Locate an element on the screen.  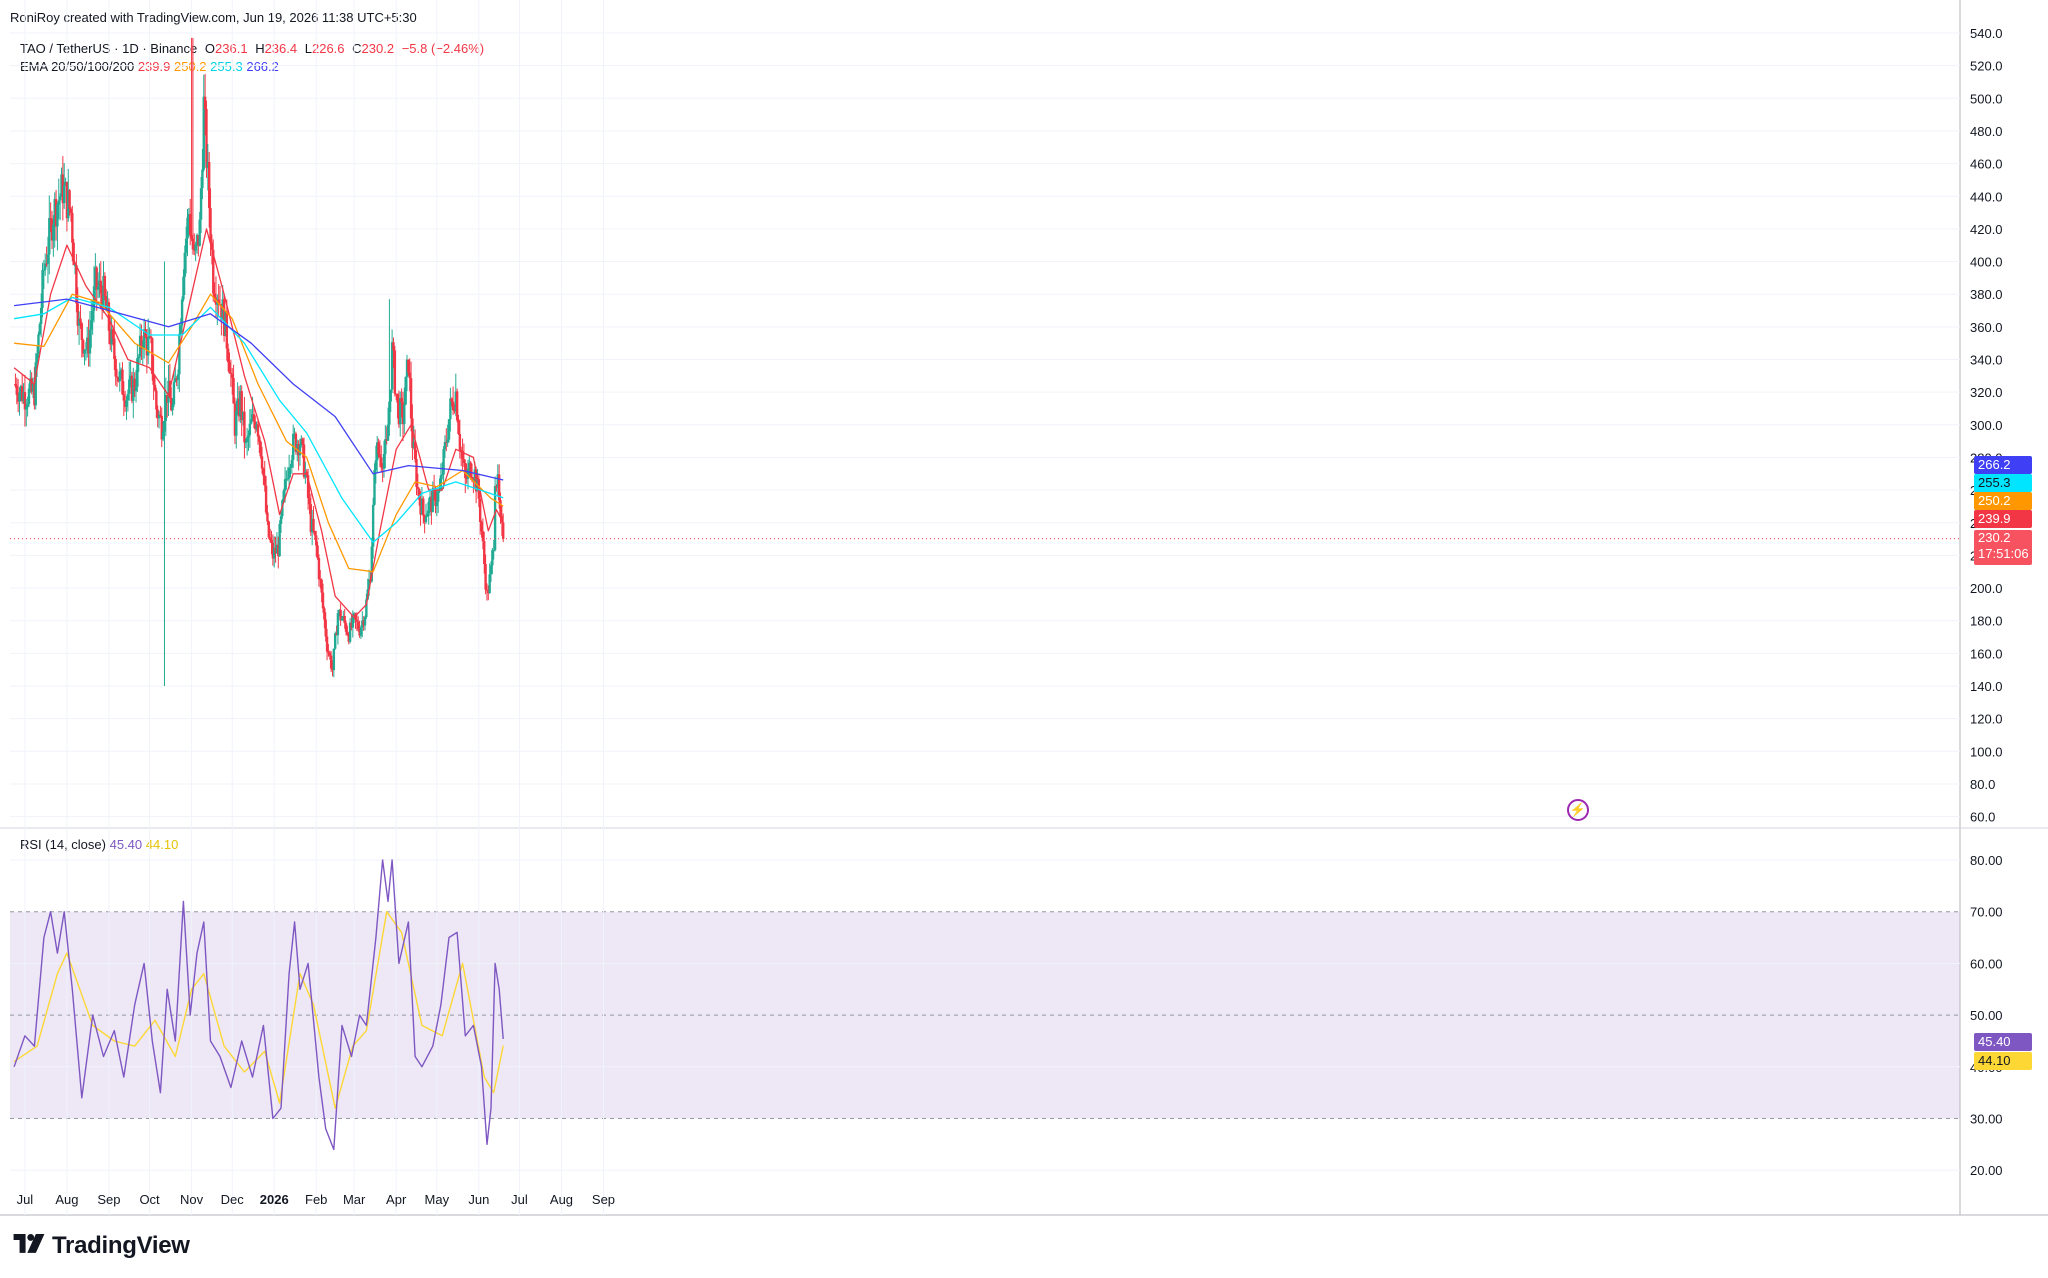
flash-icon: ⚡ is located at coordinates (1578, 810).